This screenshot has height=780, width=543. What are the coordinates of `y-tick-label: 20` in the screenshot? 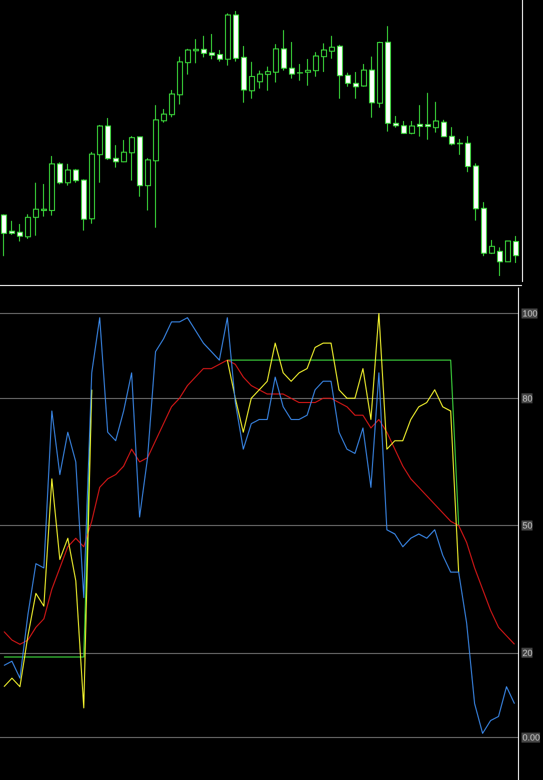 It's located at (527, 653).